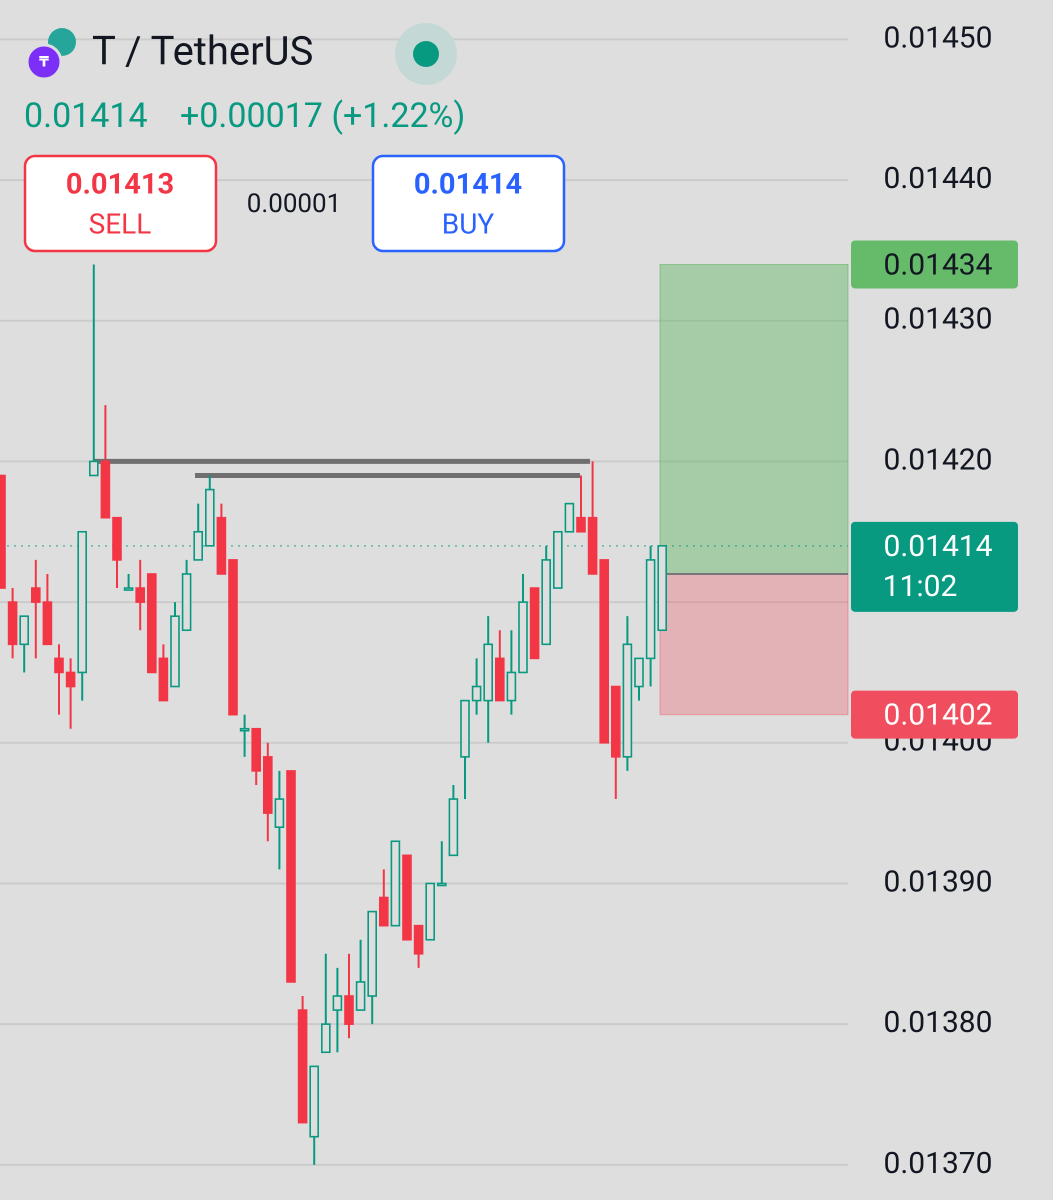 This screenshot has height=1200, width=1053. What do you see at coordinates (322, 116) in the screenshot?
I see `price-change: +0.00017 (+1.22%)` at bounding box center [322, 116].